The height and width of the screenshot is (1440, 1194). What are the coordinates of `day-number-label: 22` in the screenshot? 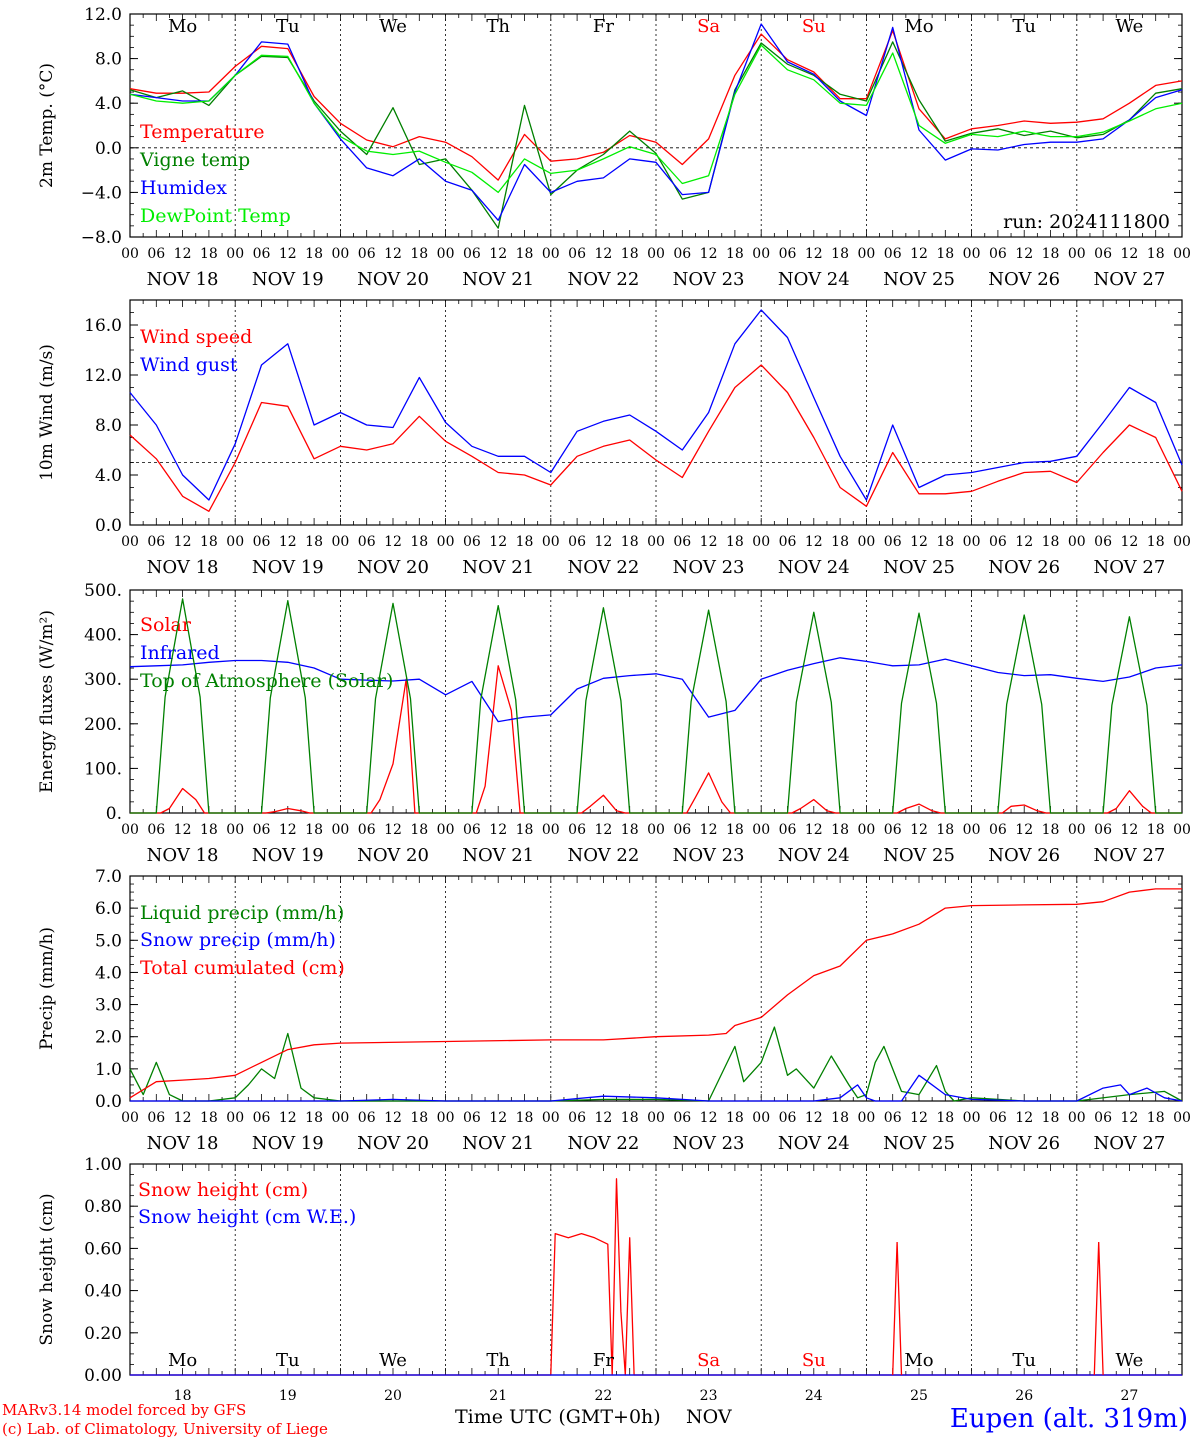 It's located at (603, 1396).